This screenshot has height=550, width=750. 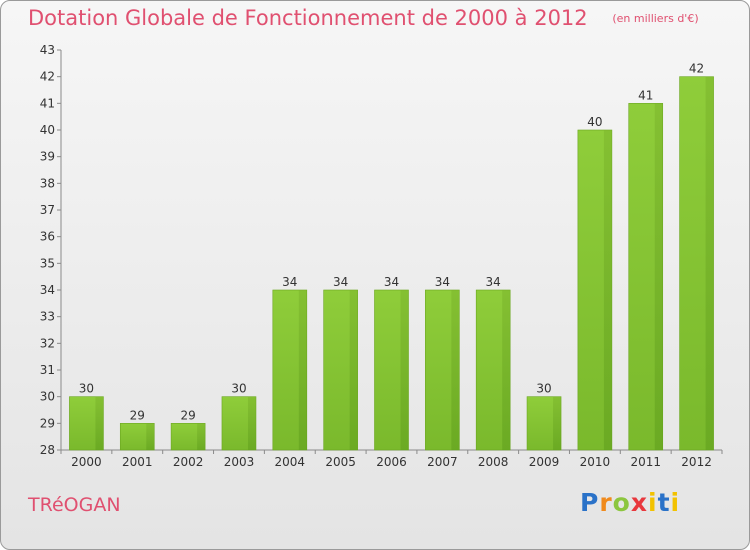 I want to click on y-tick-label: 40, so click(x=47, y=130).